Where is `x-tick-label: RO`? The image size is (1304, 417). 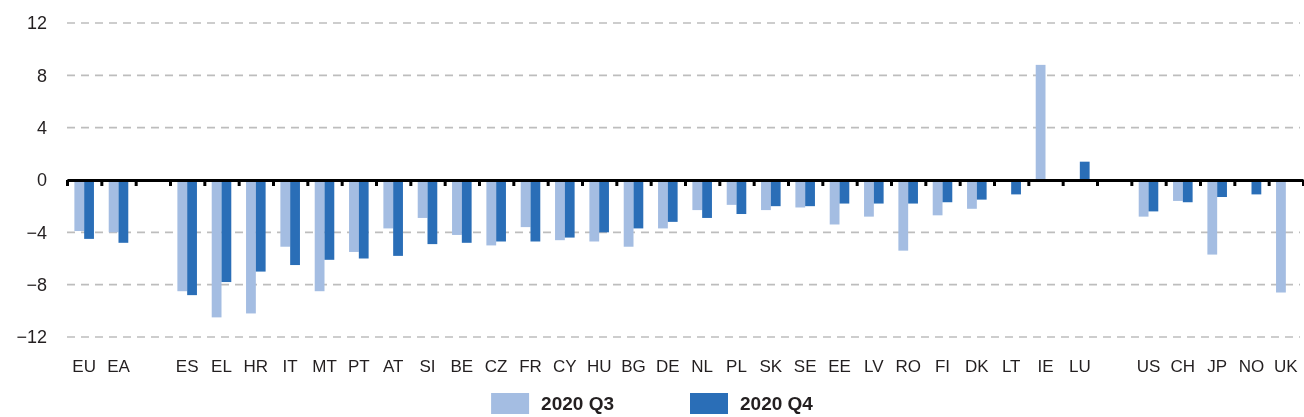
x-tick-label: RO is located at coordinates (908, 367).